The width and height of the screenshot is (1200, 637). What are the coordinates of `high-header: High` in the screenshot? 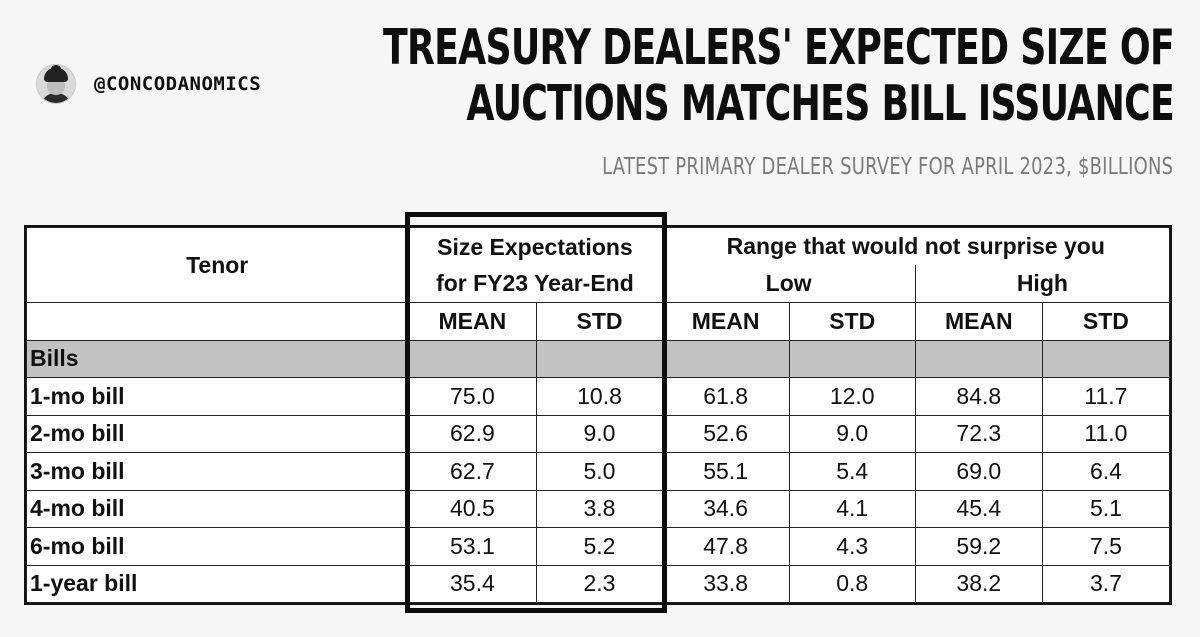 It's located at (1042, 284).